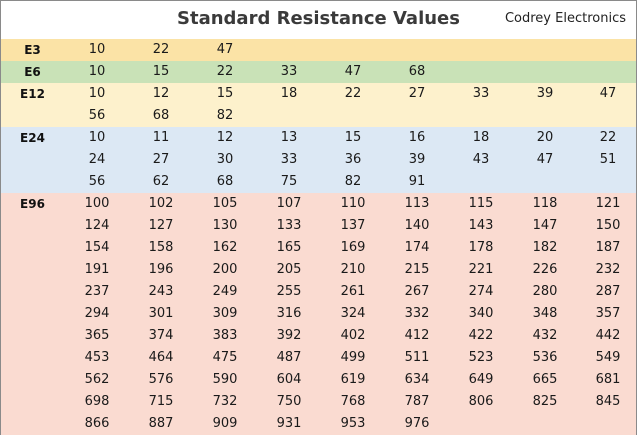 This screenshot has height=435, width=637. Describe the element at coordinates (545, 225) in the screenshot. I see `resistance-value: 147` at that location.